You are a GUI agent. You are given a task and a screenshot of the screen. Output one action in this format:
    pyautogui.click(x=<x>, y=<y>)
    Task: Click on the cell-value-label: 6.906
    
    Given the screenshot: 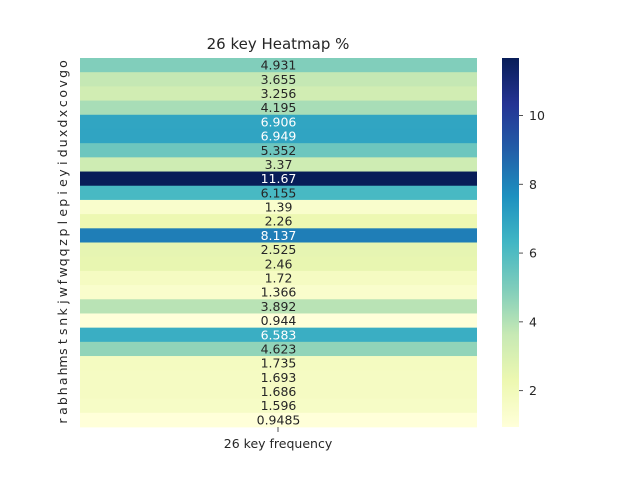 What is the action you would take?
    pyautogui.click(x=279, y=121)
    